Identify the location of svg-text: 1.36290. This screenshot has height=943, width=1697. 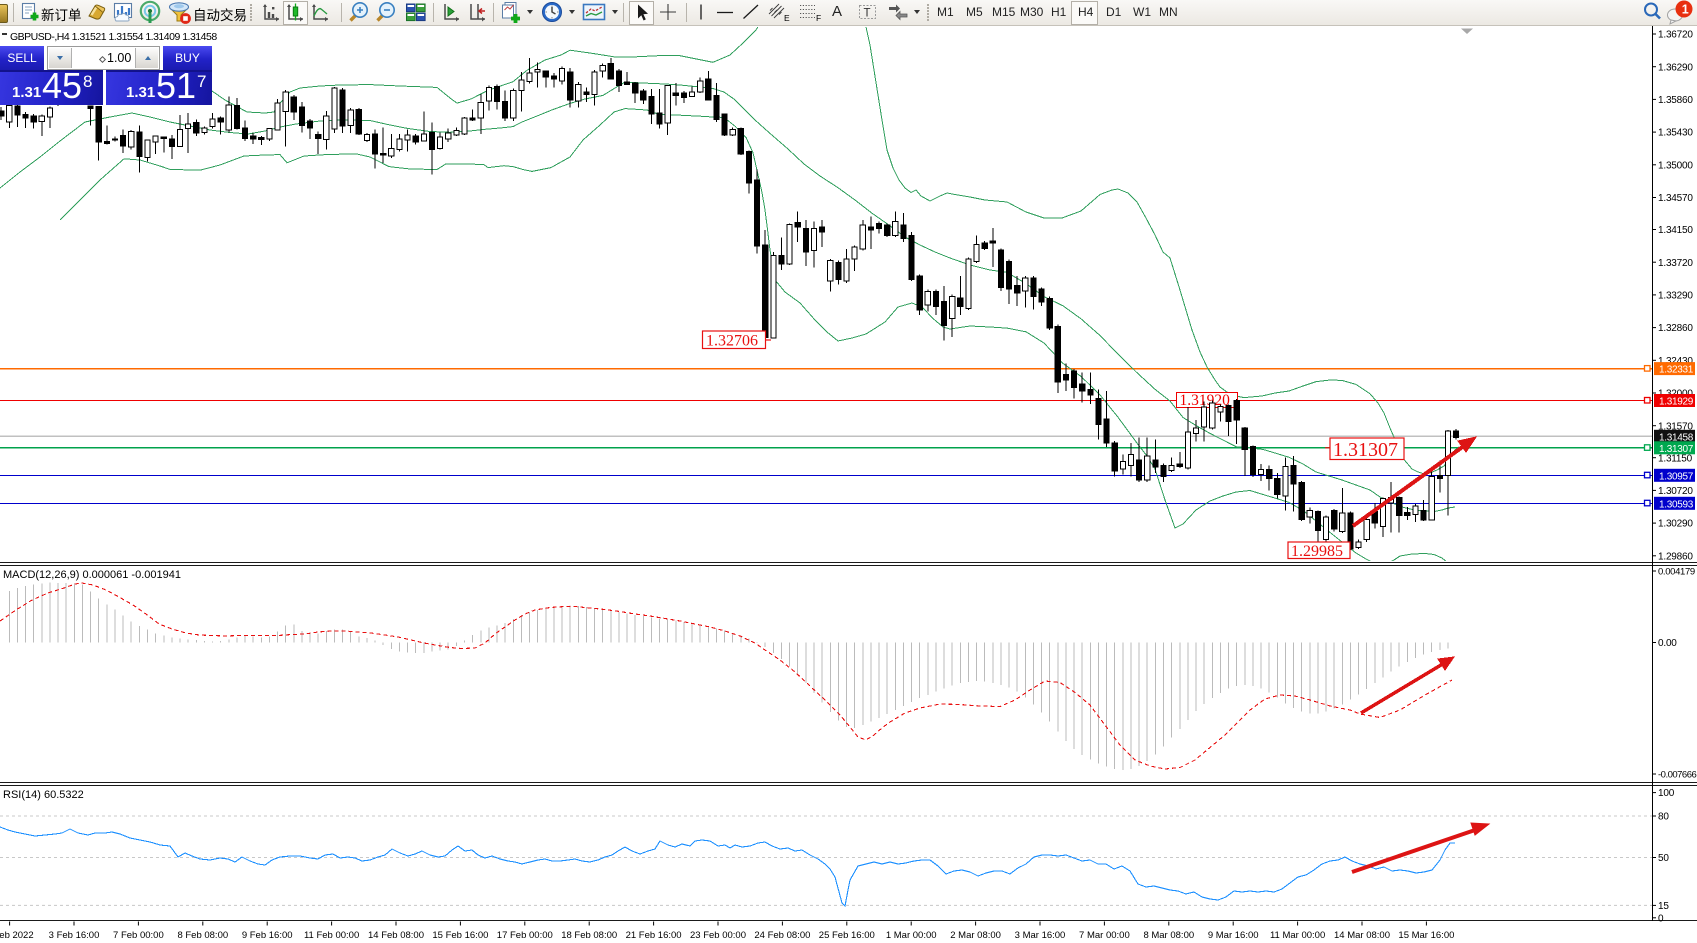
(1675, 67).